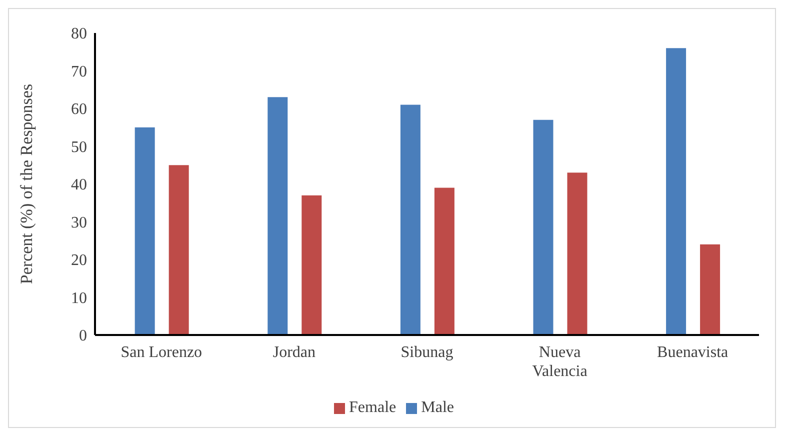  What do you see at coordinates (372, 407) in the screenshot?
I see `legend-label: Female` at bounding box center [372, 407].